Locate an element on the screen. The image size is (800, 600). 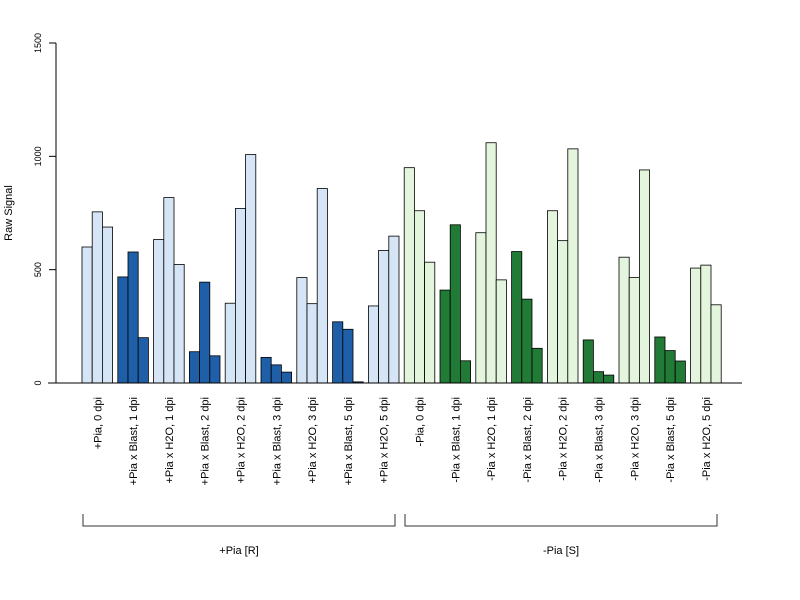
y-tick-label: 1000 is located at coordinates (38, 156).